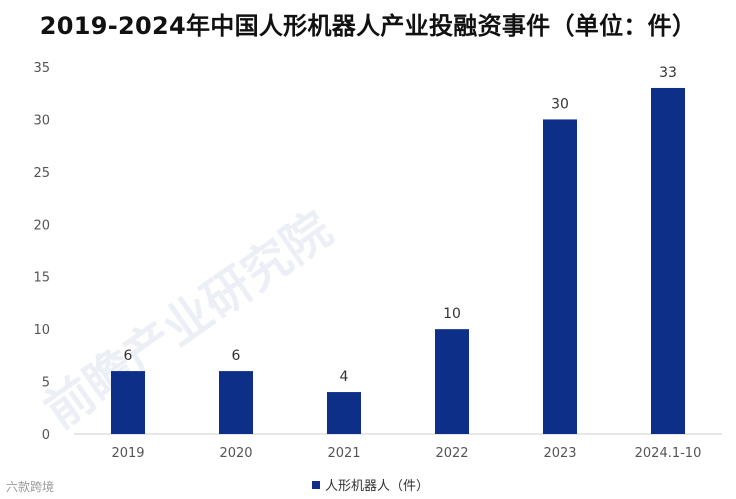  What do you see at coordinates (30, 487) in the screenshot?
I see `logo-text: 六款跨境` at bounding box center [30, 487].